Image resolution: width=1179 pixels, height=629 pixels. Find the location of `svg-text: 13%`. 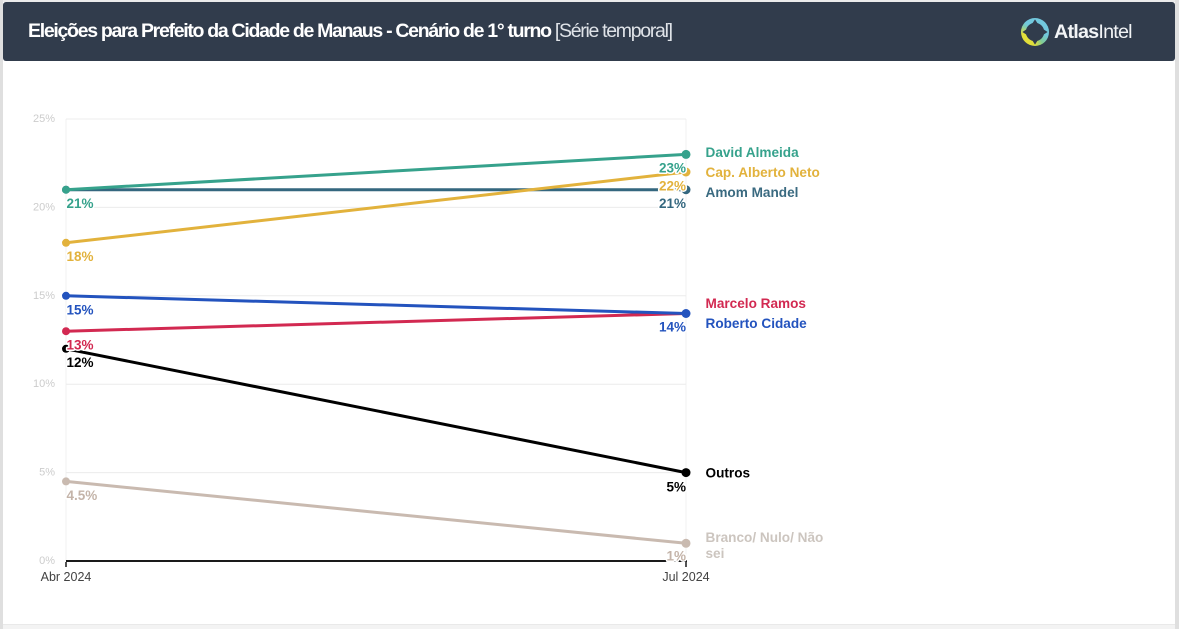

svg-text: 13% is located at coordinates (80, 345).